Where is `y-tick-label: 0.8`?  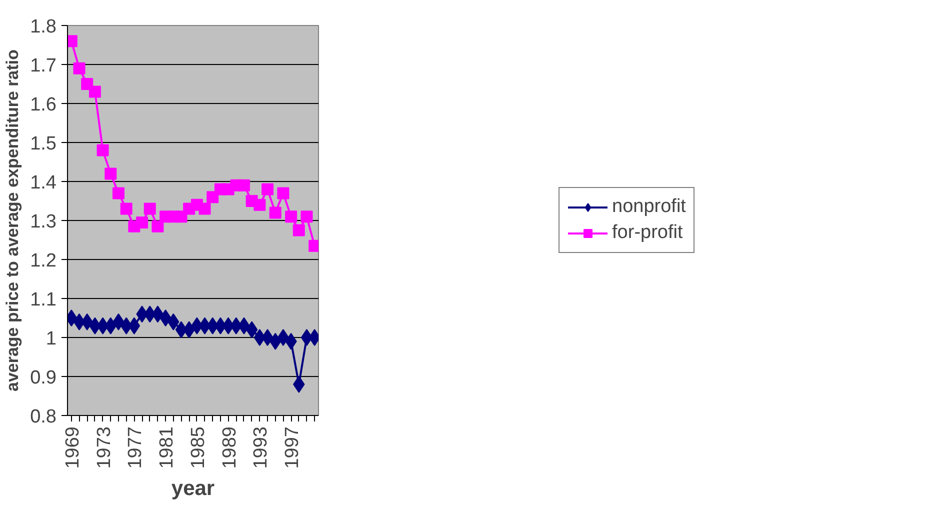
y-tick-label: 0.8 is located at coordinates (43, 417).